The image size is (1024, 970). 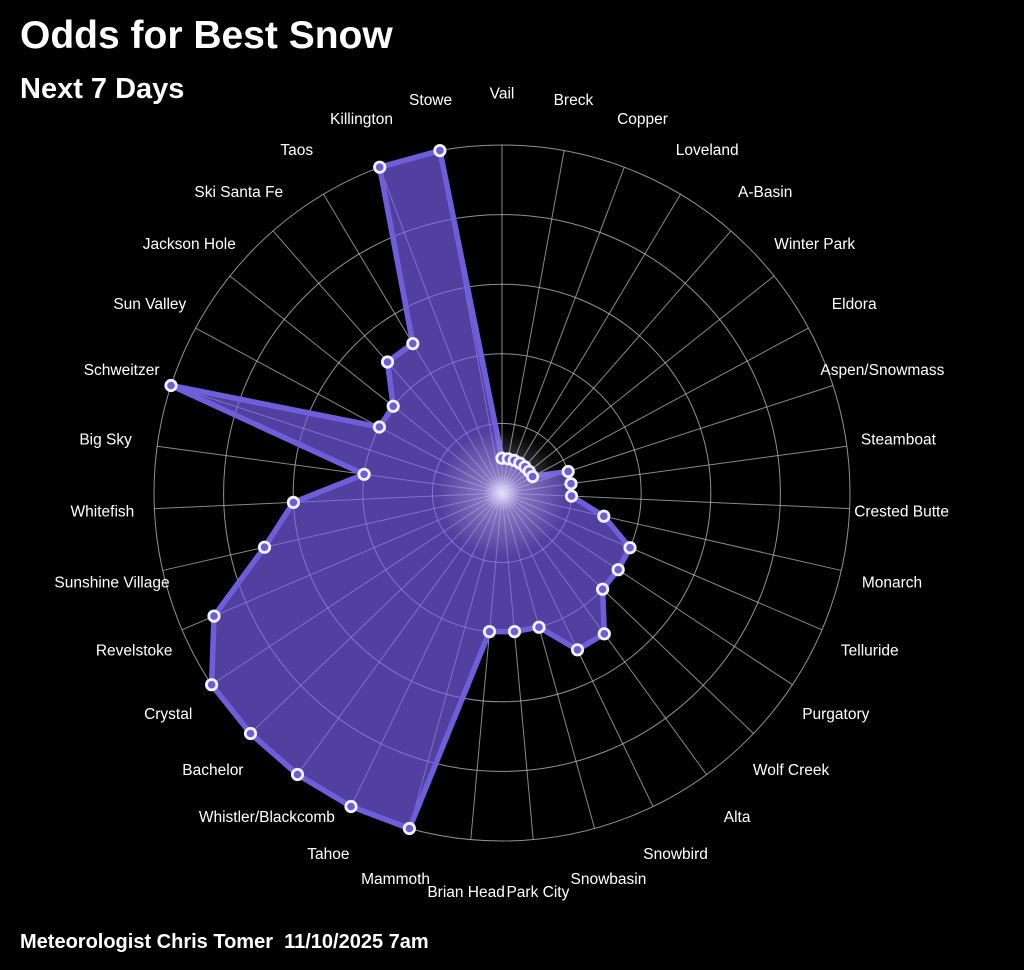 What do you see at coordinates (466, 892) in the screenshot?
I see `resort-label: Brian Head` at bounding box center [466, 892].